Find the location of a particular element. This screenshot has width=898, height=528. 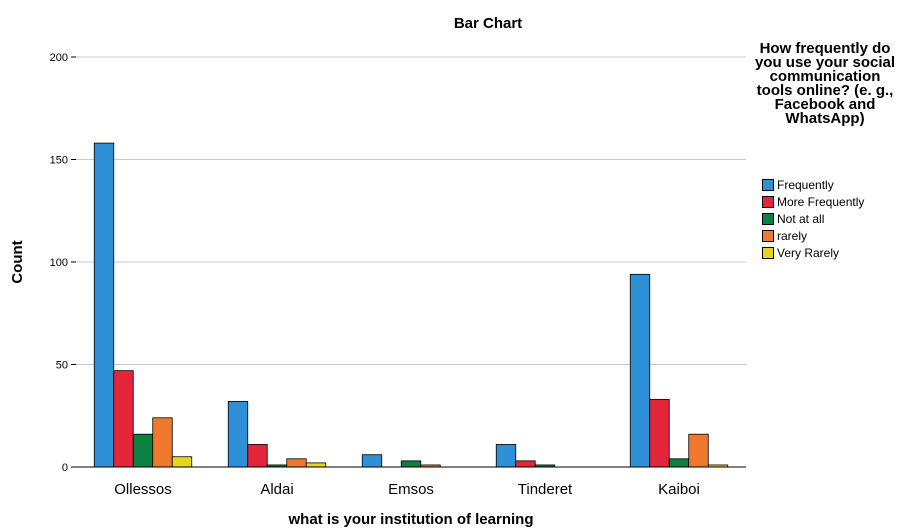

legend-label: rarely is located at coordinates (792, 235).